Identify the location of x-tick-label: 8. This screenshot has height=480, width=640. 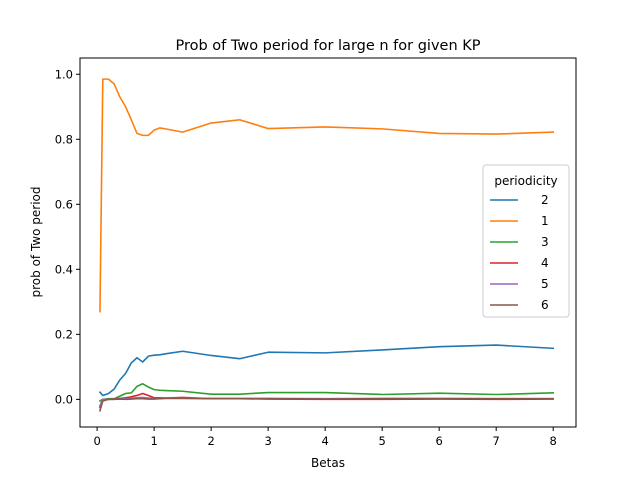
(553, 441).